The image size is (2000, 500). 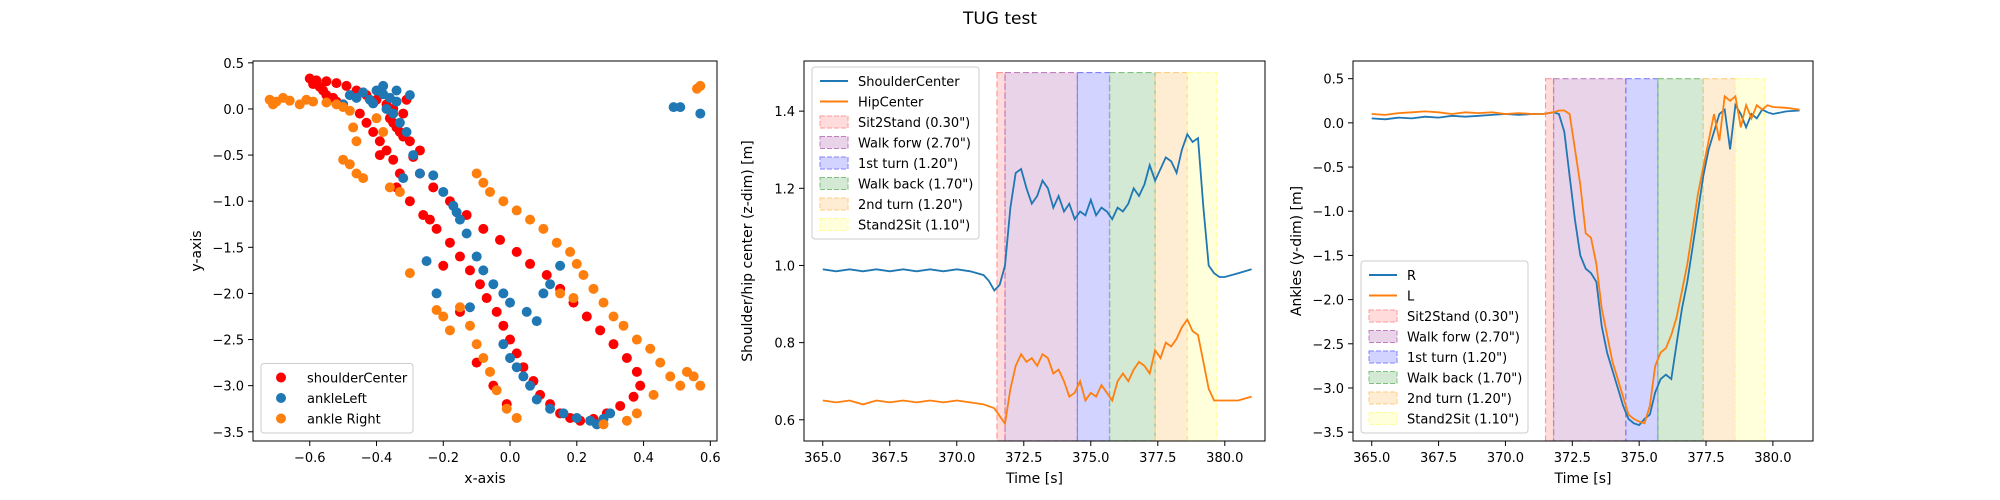 What do you see at coordinates (1371, 458) in the screenshot?
I see `x-tick-label: 365.0` at bounding box center [1371, 458].